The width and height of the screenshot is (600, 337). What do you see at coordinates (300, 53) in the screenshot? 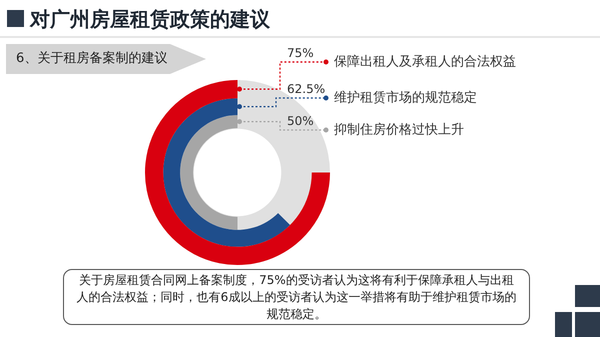
I see `data-label: 75%` at bounding box center [300, 53].